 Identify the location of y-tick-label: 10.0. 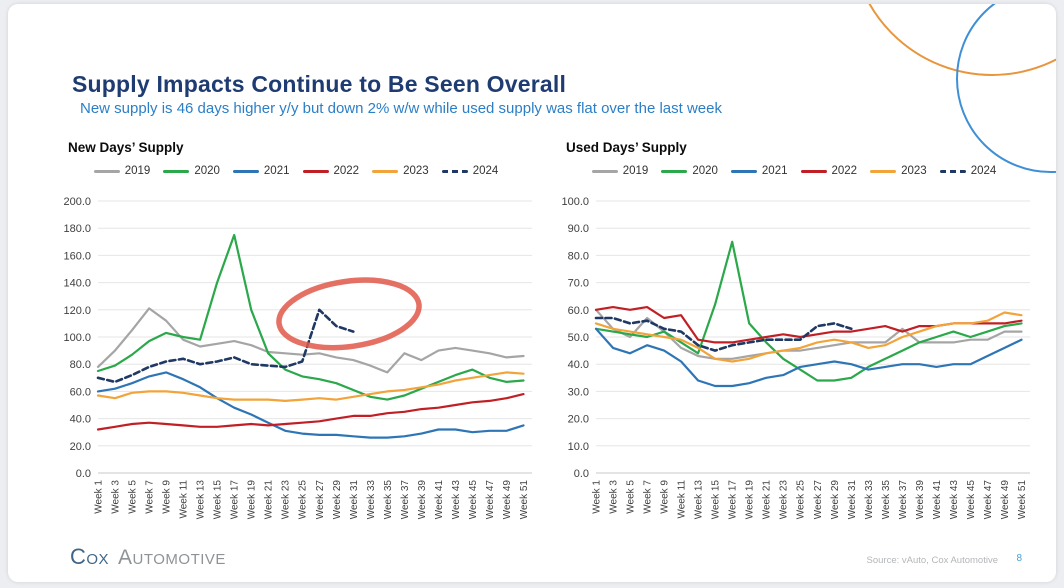
(578, 447).